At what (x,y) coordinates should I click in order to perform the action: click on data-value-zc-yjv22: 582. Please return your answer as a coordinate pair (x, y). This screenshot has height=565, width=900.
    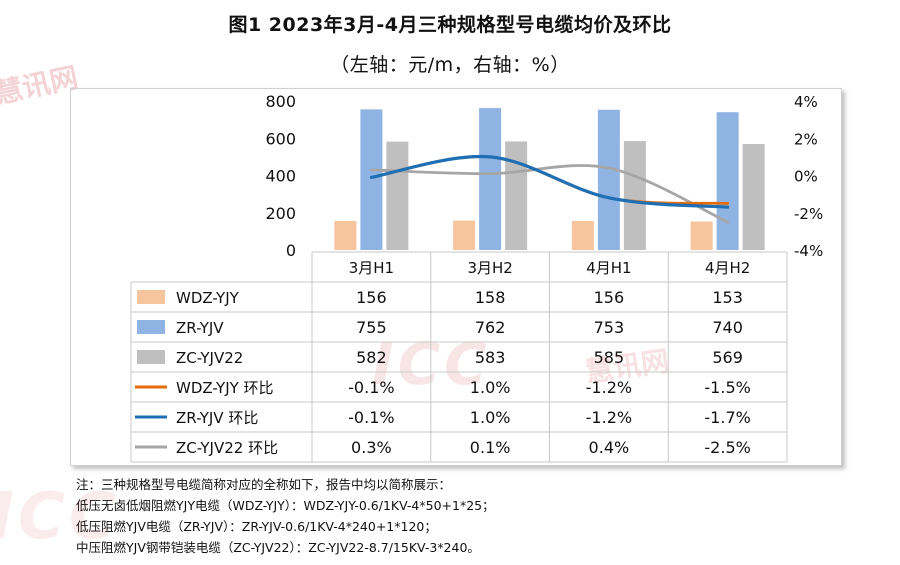
    Looking at the image, I should click on (371, 357).